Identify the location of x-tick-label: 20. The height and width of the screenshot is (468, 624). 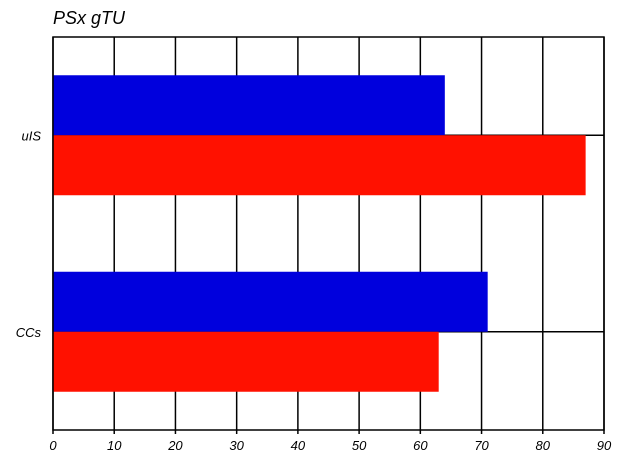
(175, 445).